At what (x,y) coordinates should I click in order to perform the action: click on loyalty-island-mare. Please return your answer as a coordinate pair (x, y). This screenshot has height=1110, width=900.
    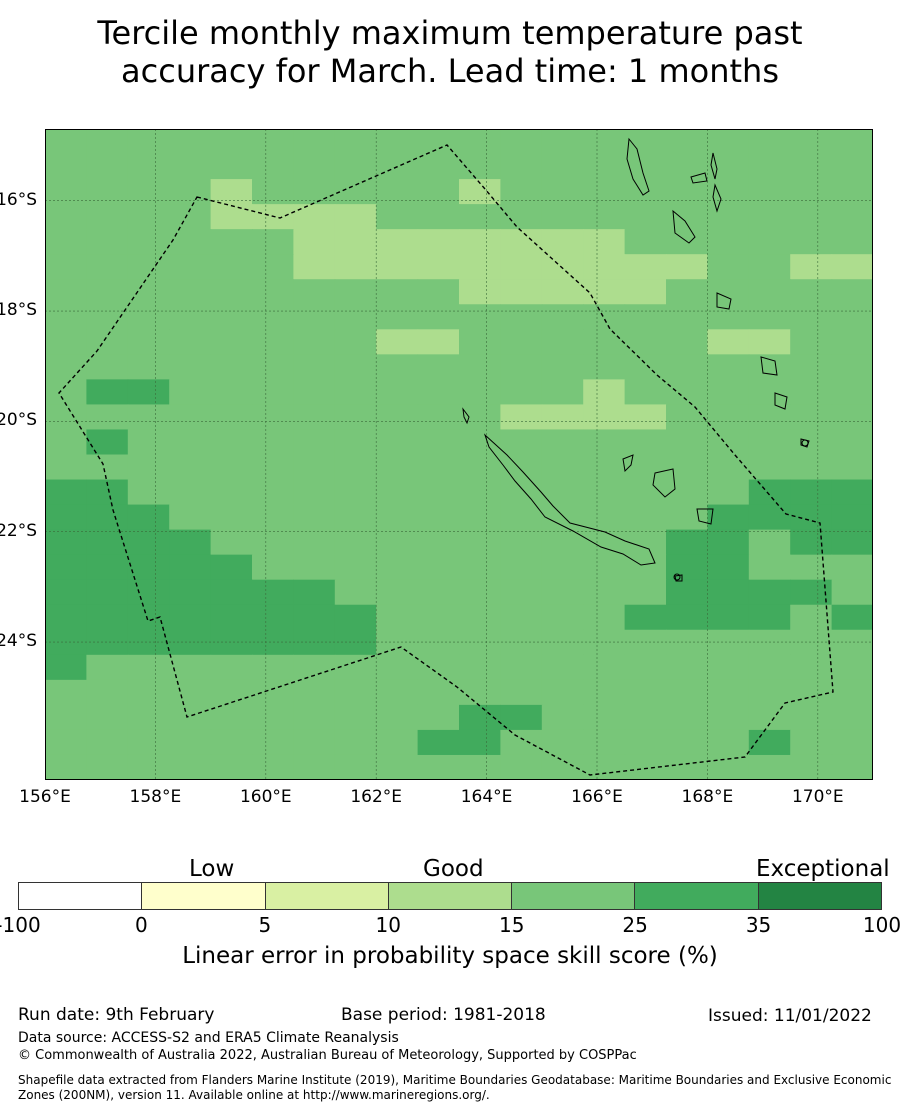
    Looking at the image, I should click on (705, 516).